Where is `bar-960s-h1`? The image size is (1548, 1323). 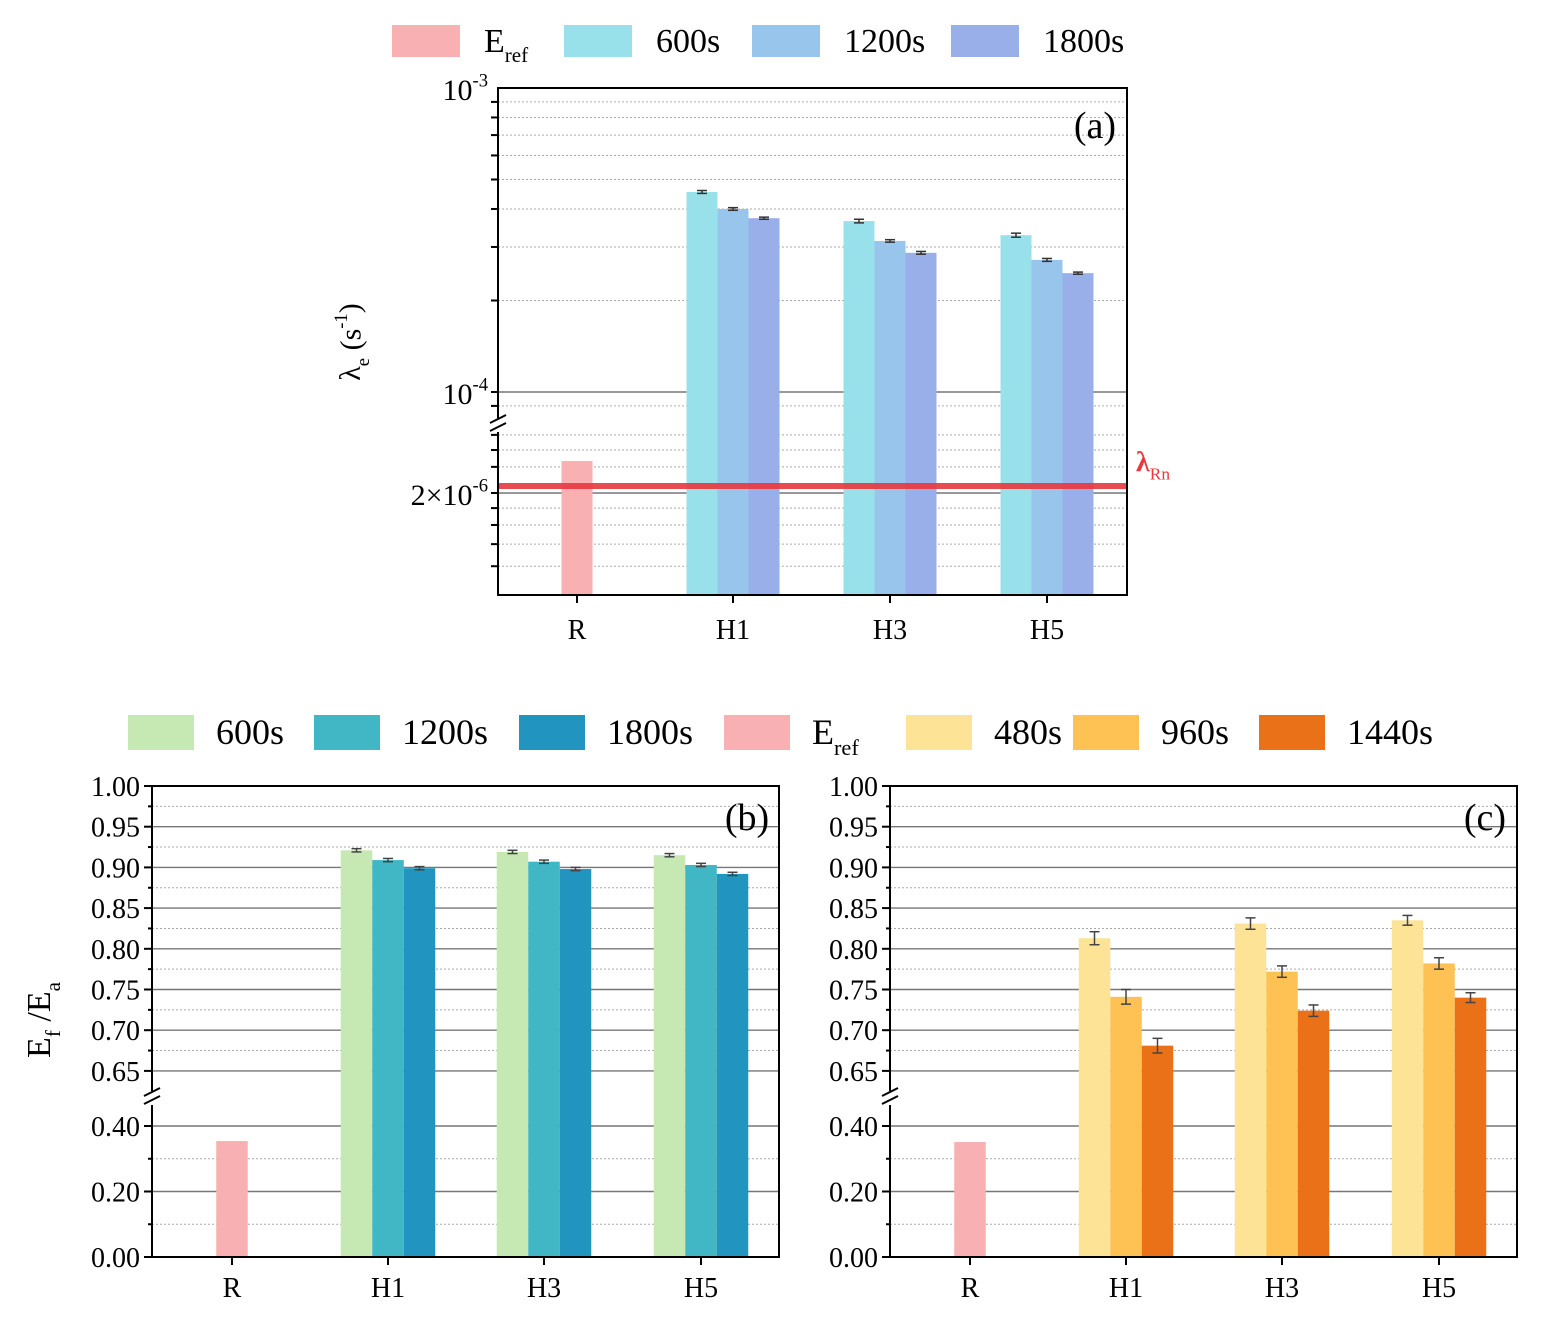 bar-960s-h1 is located at coordinates (1126, 1126).